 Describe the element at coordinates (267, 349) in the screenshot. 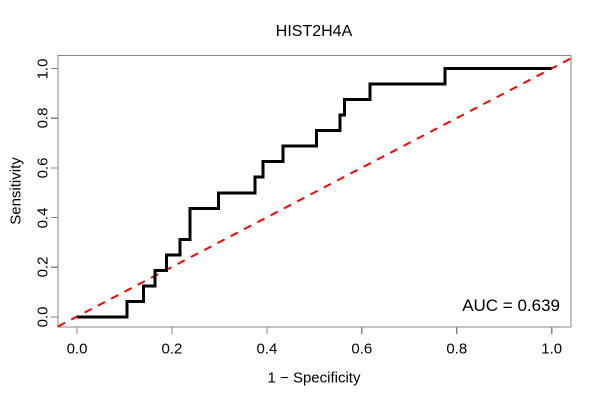

I see `x-tick-label: 0.4` at that location.